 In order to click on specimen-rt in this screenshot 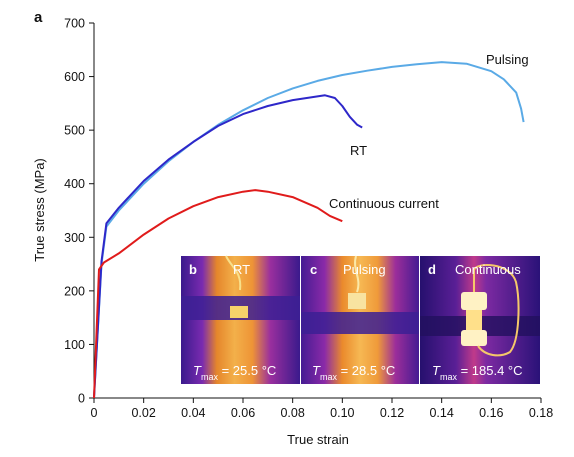, I will do `click(239, 312)`.